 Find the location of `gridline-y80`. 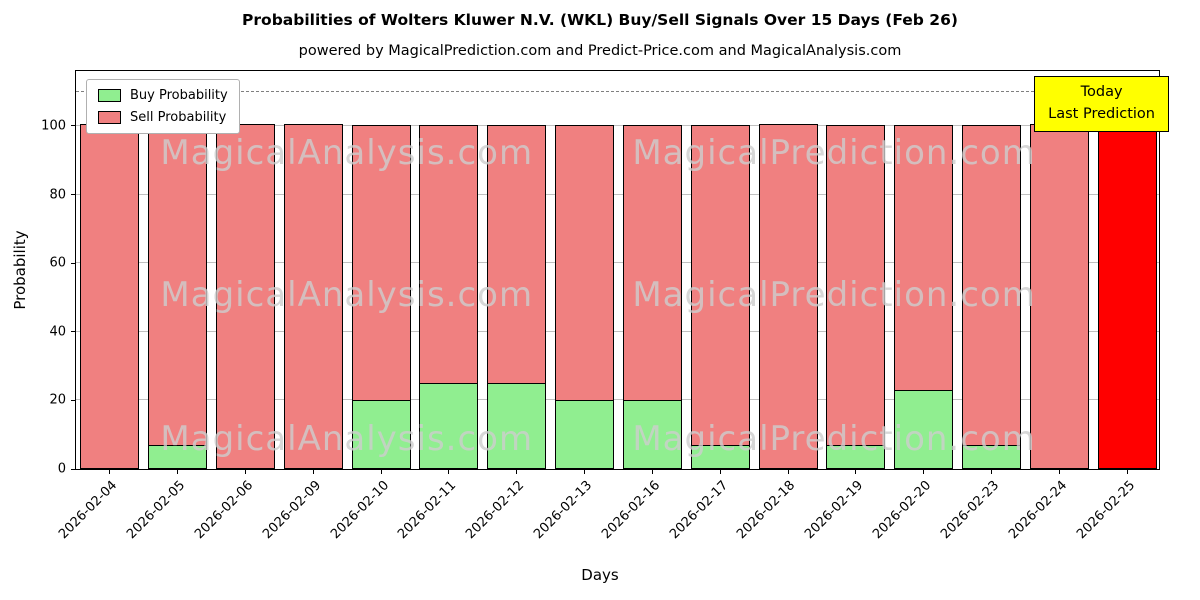

gridline-y80 is located at coordinates (617, 194).